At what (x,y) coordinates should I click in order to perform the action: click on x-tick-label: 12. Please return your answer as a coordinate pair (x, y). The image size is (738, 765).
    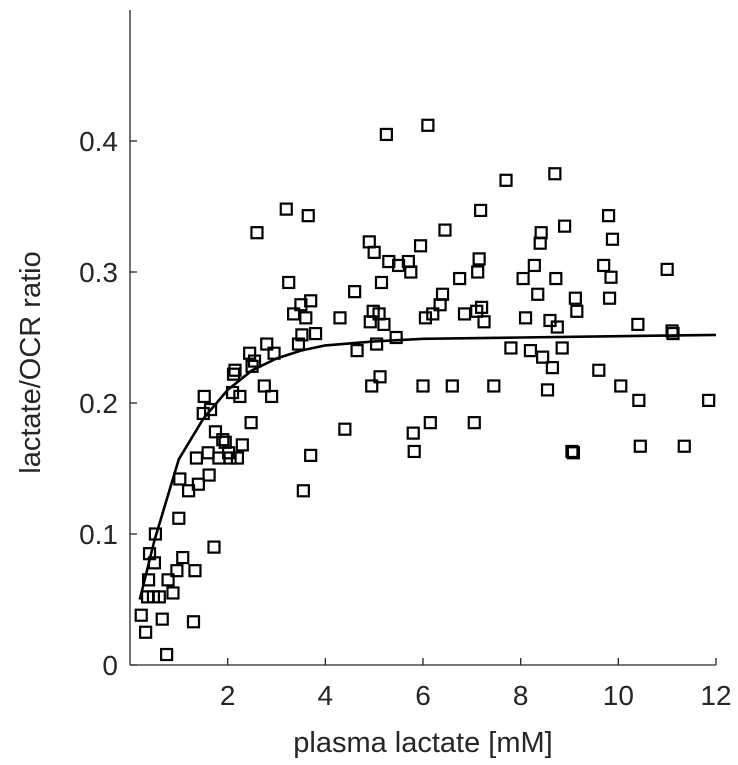
    Looking at the image, I should click on (715, 695).